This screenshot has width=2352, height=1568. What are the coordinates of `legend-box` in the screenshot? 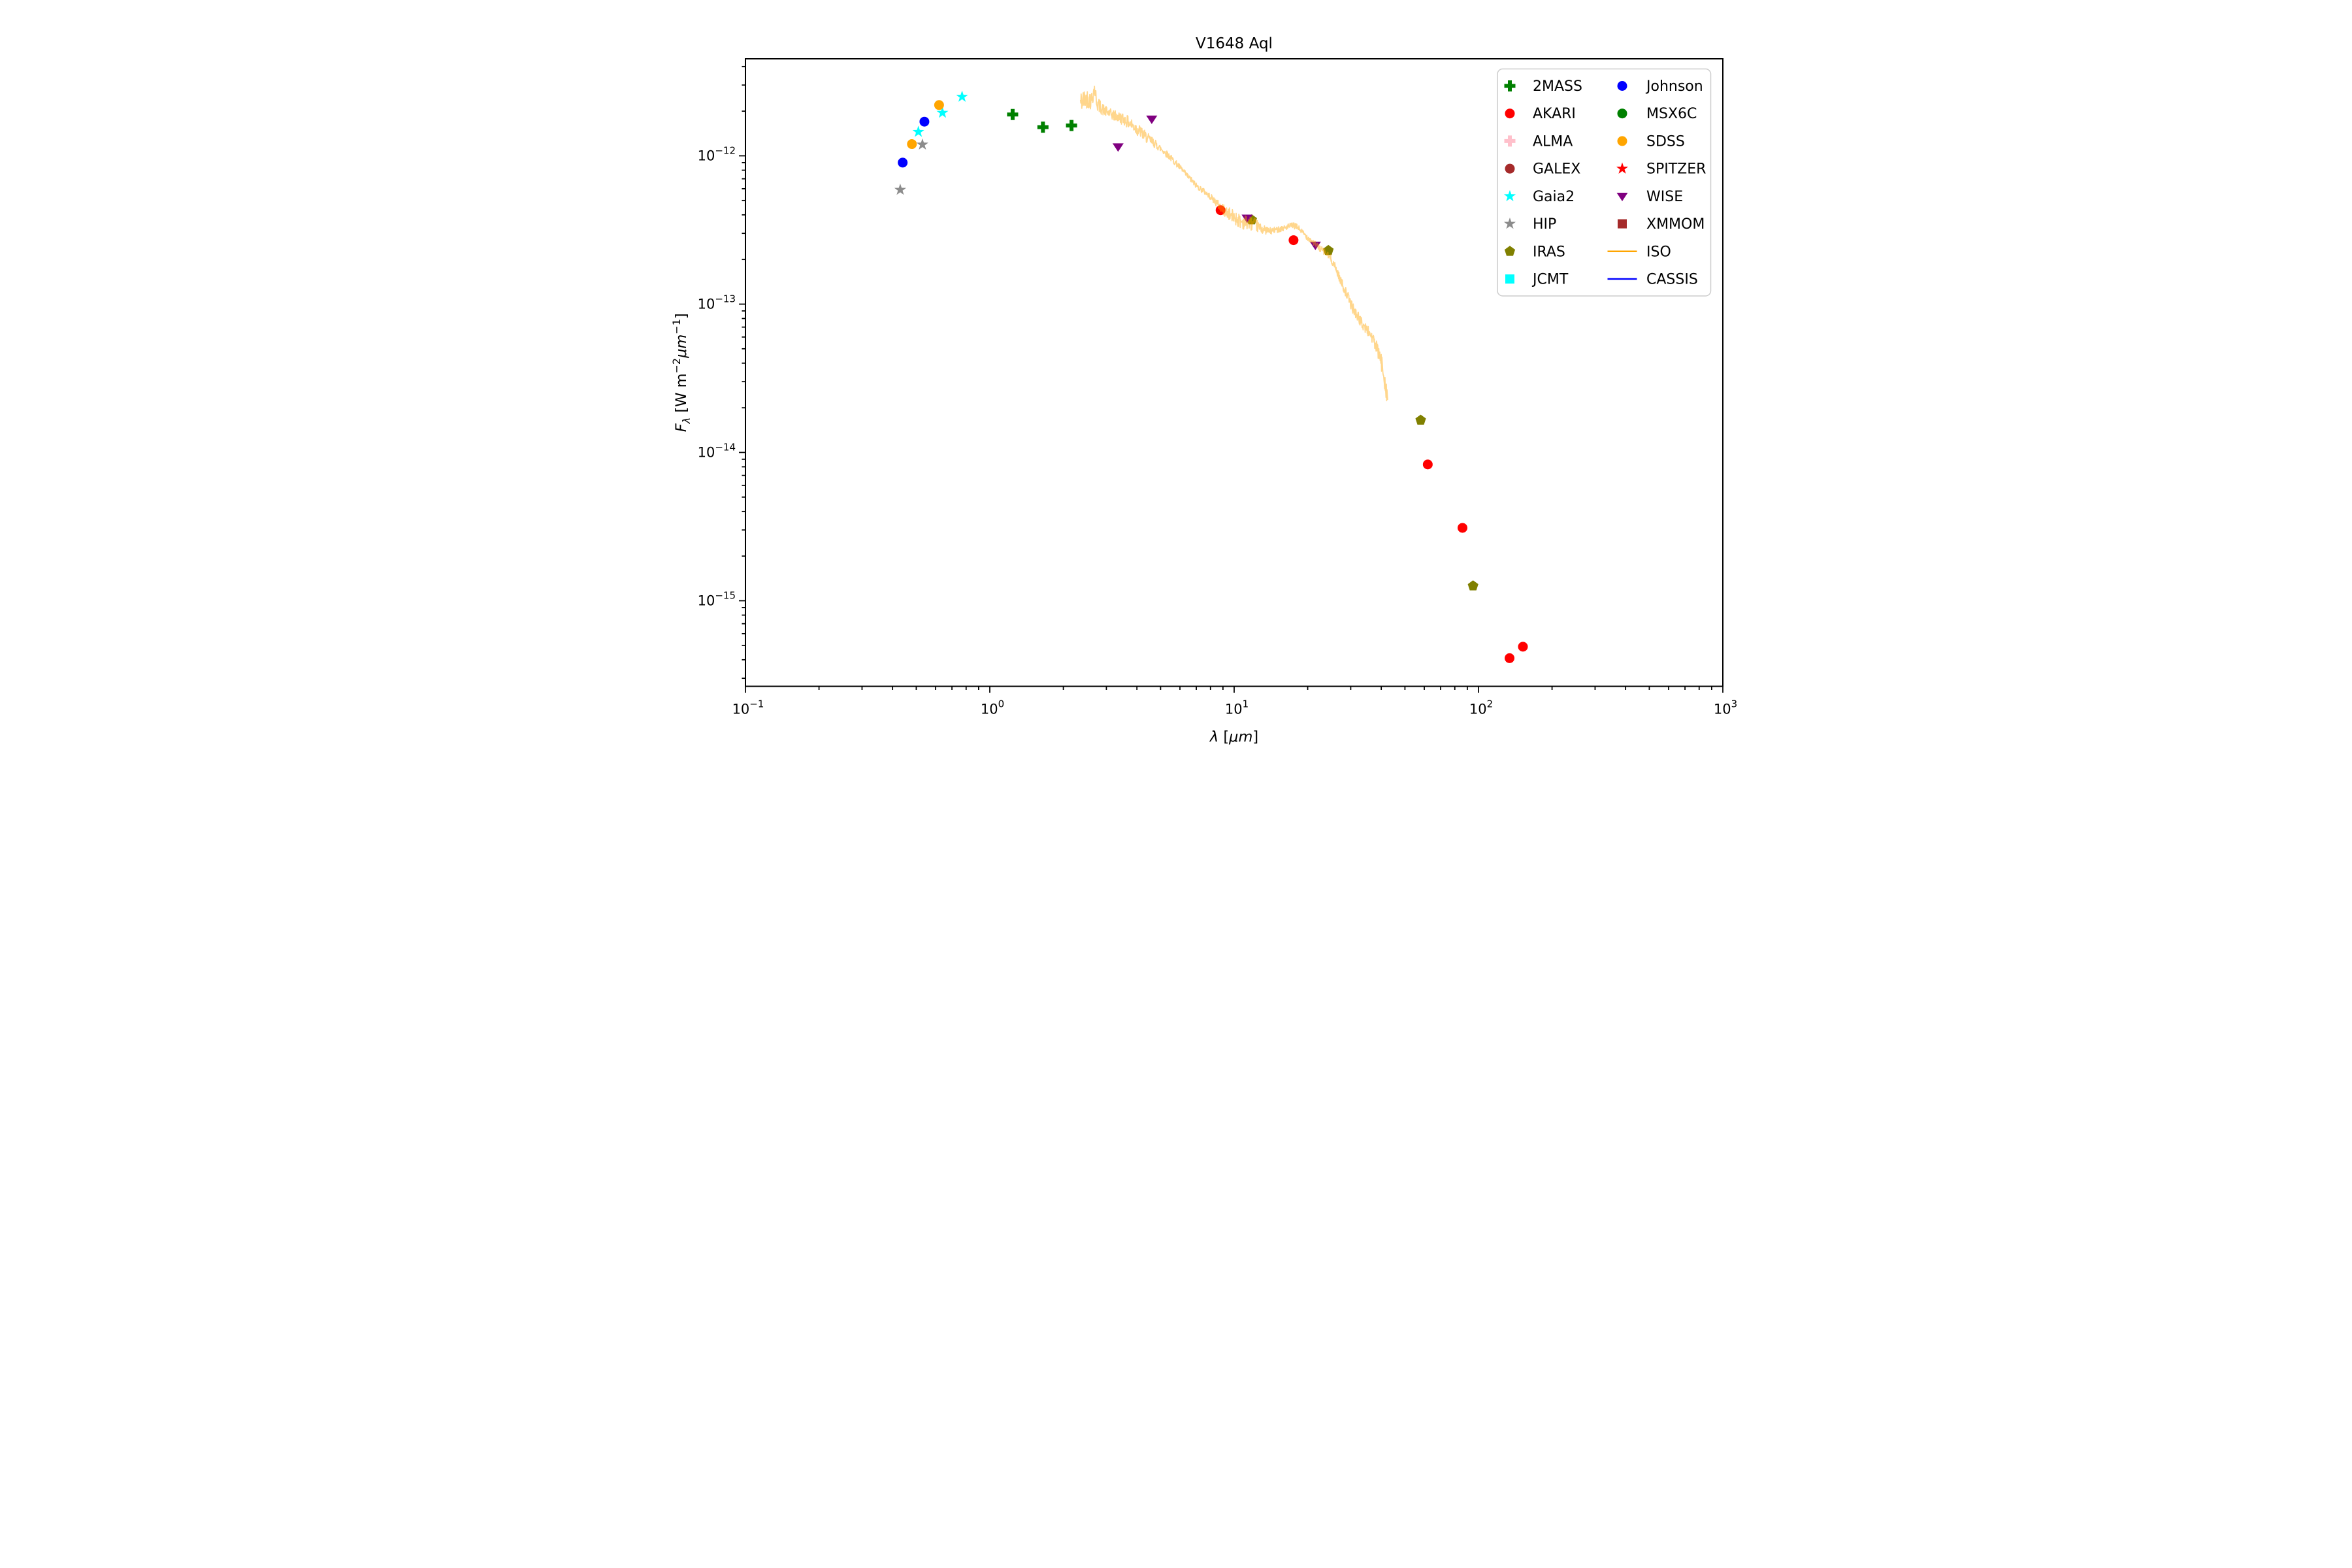 It's located at (1604, 182).